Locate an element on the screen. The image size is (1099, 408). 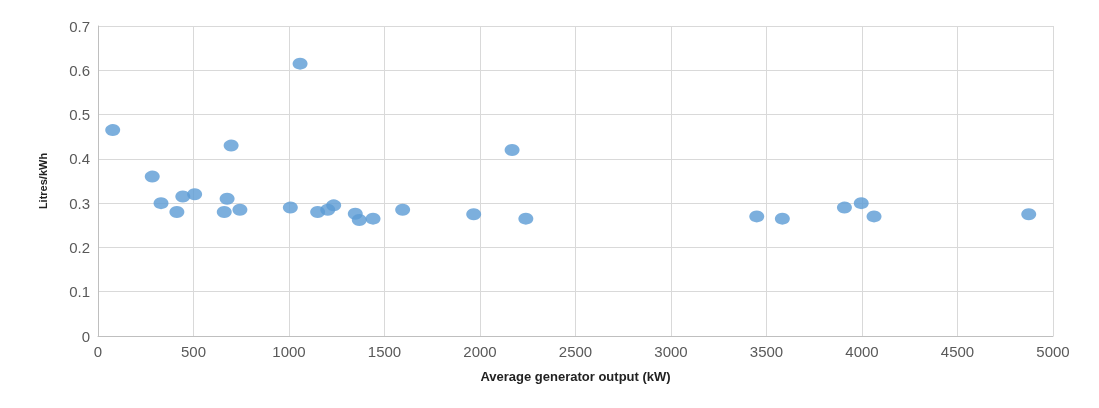
x-tick-label: 2500 is located at coordinates (575, 351).